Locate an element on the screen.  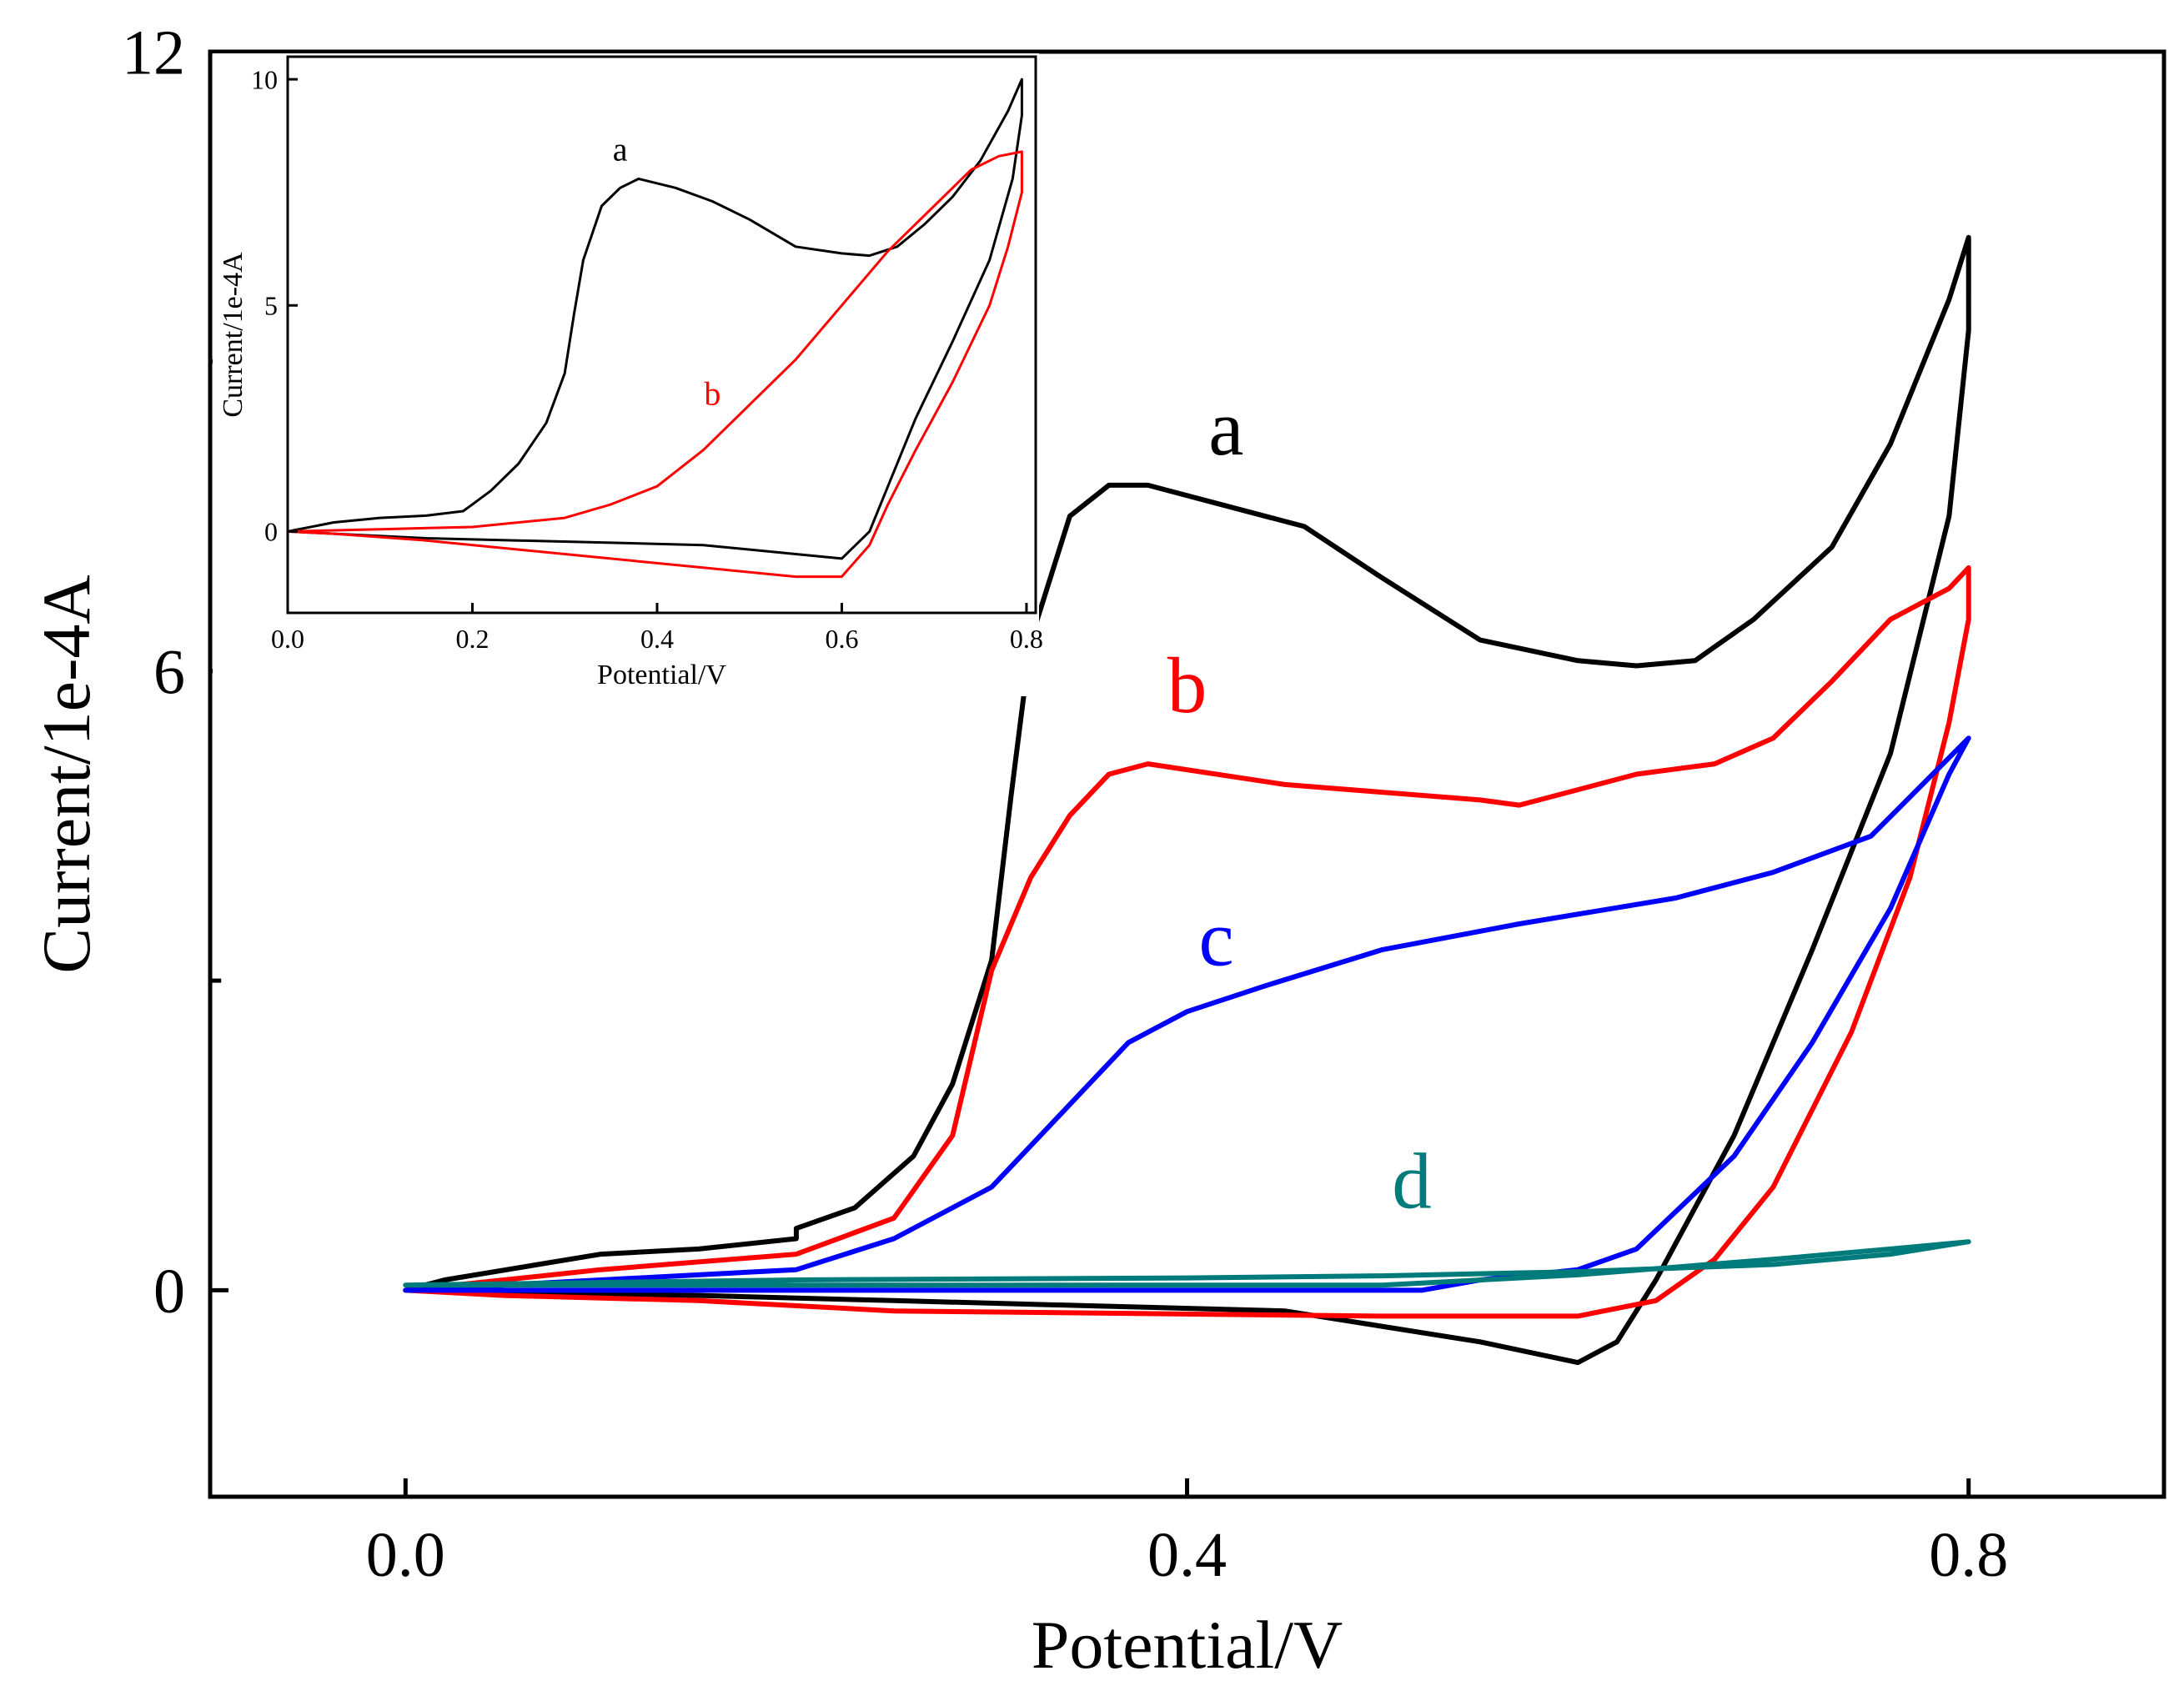
main-series-label-b: b is located at coordinates (1187, 685).